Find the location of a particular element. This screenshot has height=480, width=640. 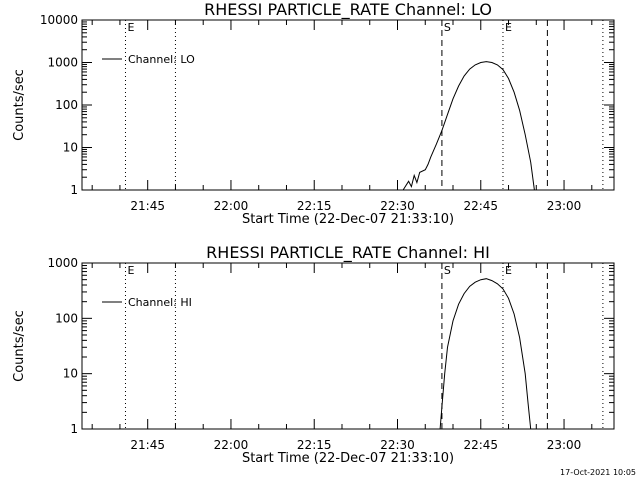

y-tick-label: 10000 is located at coordinates (59, 20).